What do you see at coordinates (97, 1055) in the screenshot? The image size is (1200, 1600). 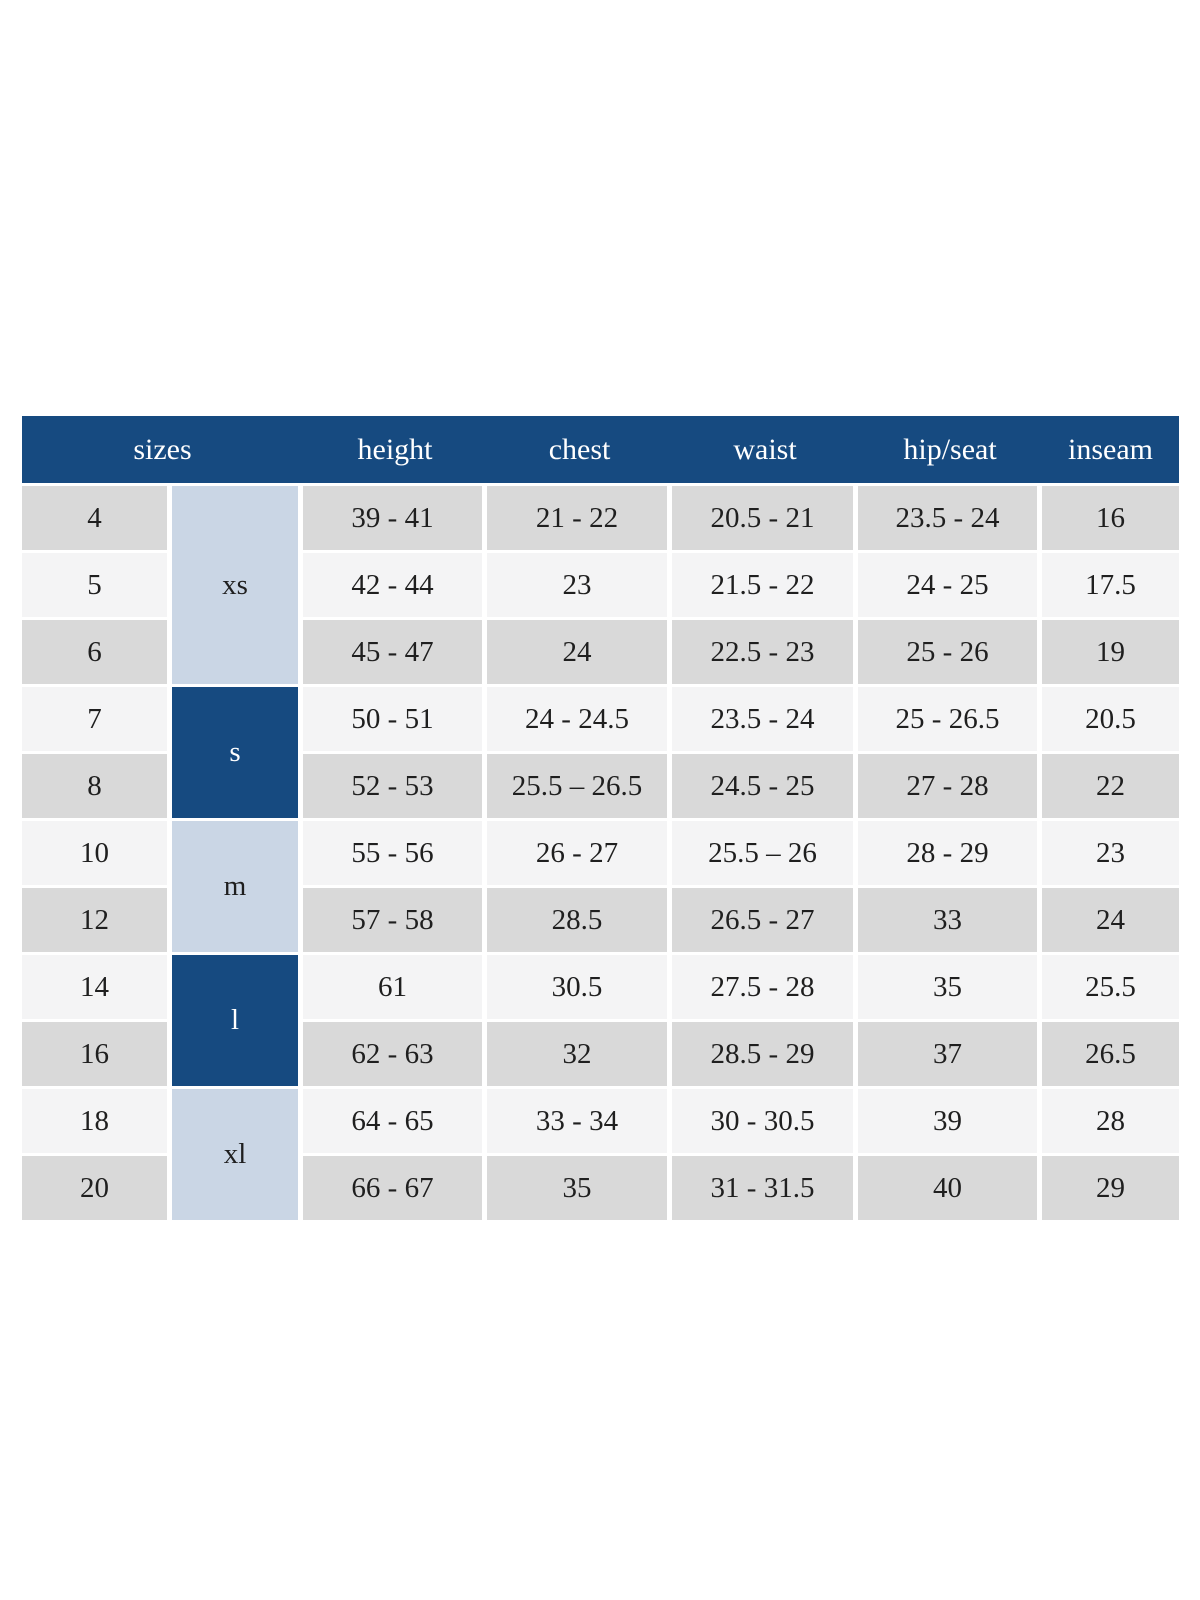 I see `size-cell: 16` at bounding box center [97, 1055].